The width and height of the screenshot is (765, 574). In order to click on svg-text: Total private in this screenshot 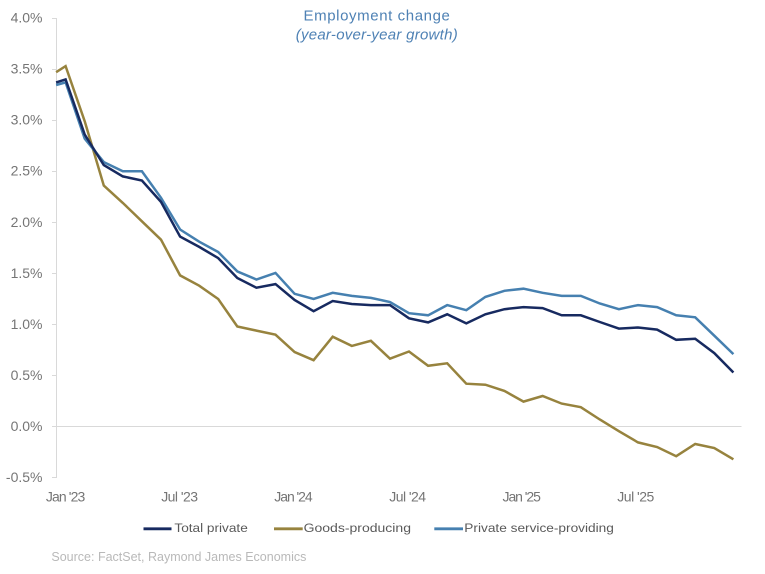, I will do `click(211, 528)`.